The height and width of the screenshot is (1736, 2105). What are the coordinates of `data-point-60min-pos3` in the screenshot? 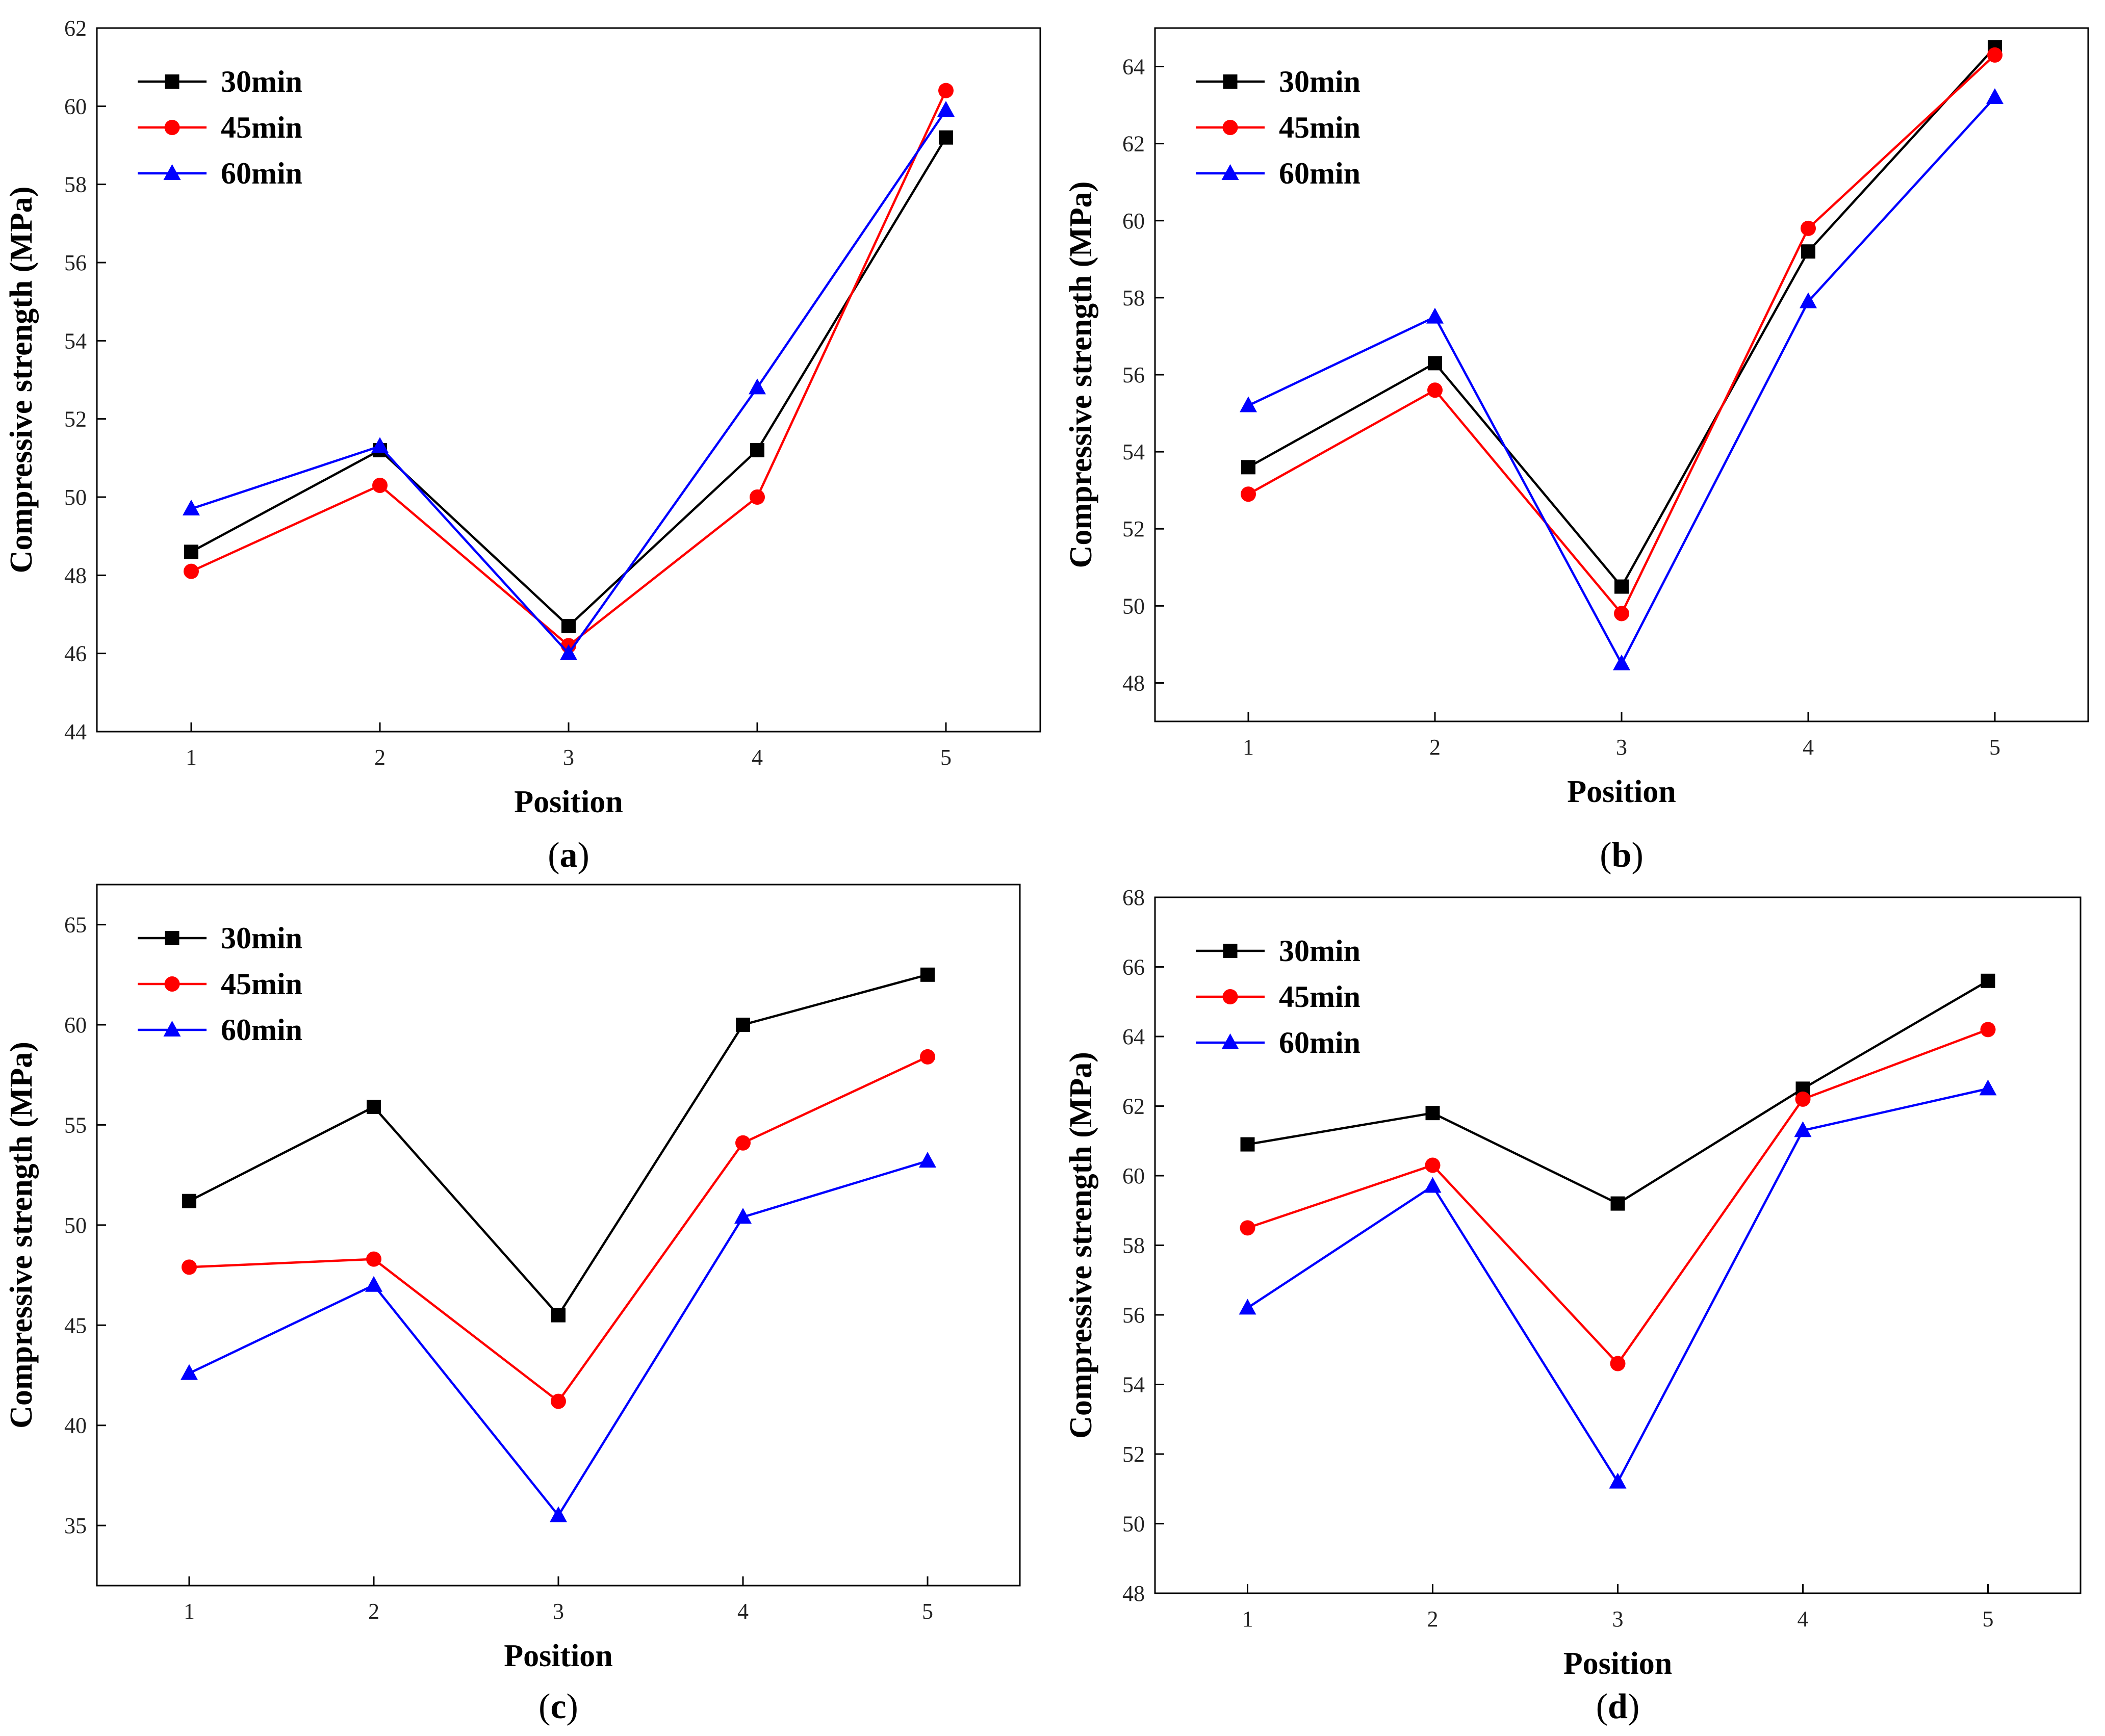 It's located at (558, 1514).